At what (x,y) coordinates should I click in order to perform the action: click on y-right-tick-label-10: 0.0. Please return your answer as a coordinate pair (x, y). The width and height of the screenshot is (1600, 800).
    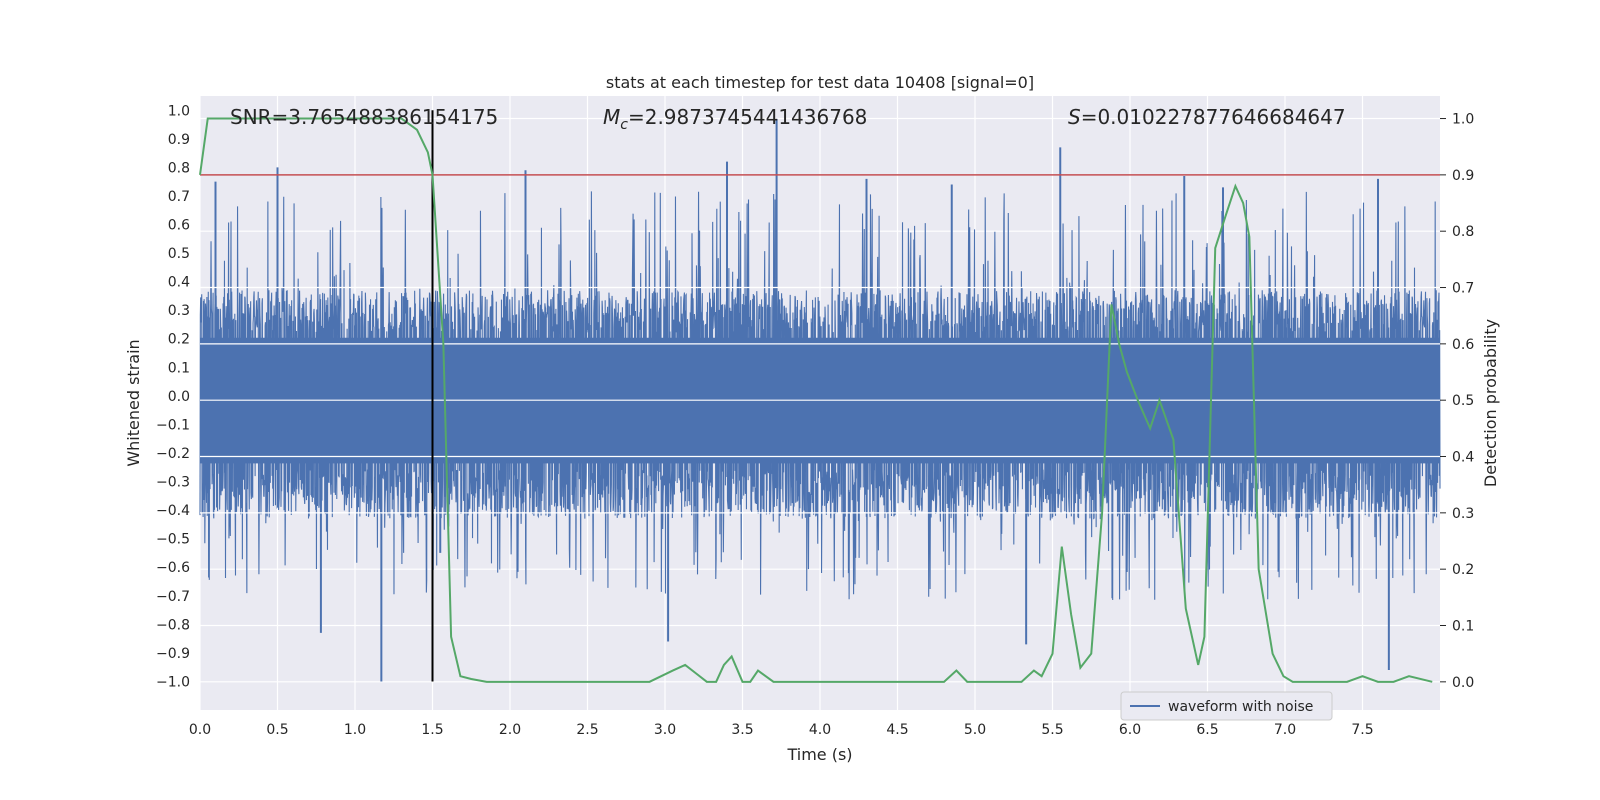
    Looking at the image, I should click on (1463, 683).